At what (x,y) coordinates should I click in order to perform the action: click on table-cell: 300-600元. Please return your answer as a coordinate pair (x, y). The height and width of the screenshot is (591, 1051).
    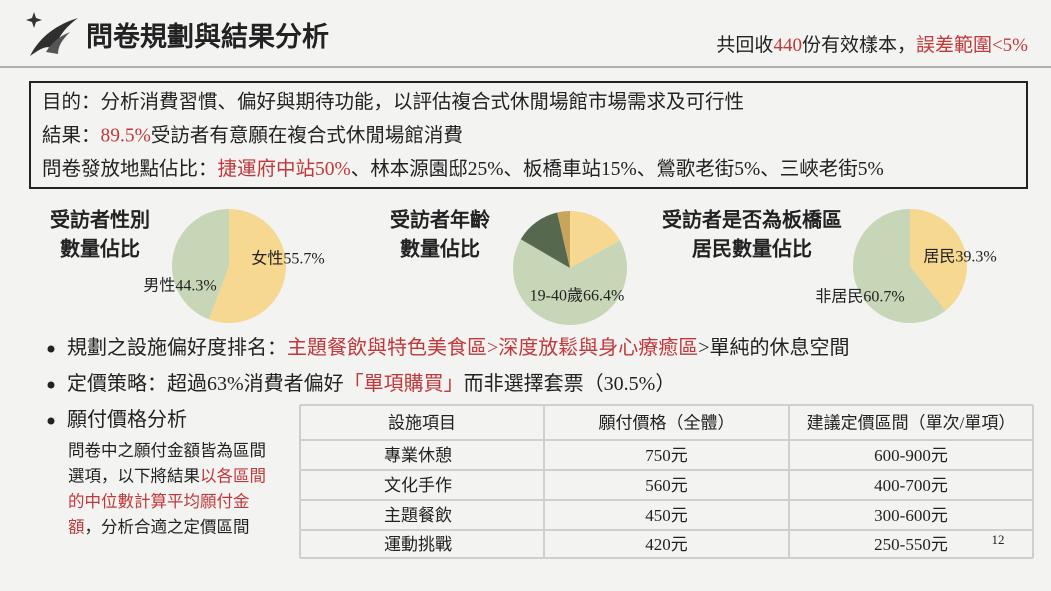
    Looking at the image, I should click on (911, 515).